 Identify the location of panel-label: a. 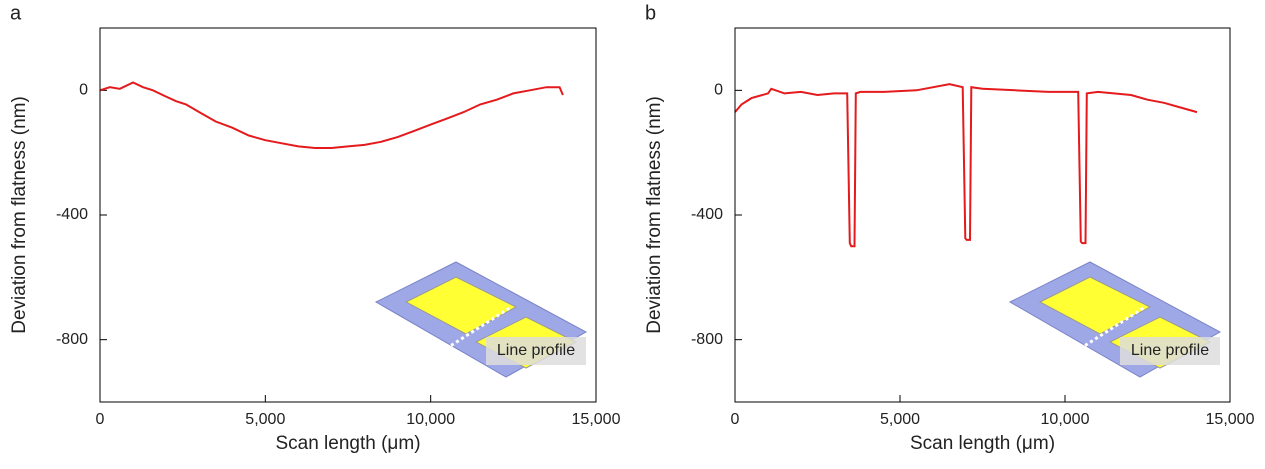
(16, 13).